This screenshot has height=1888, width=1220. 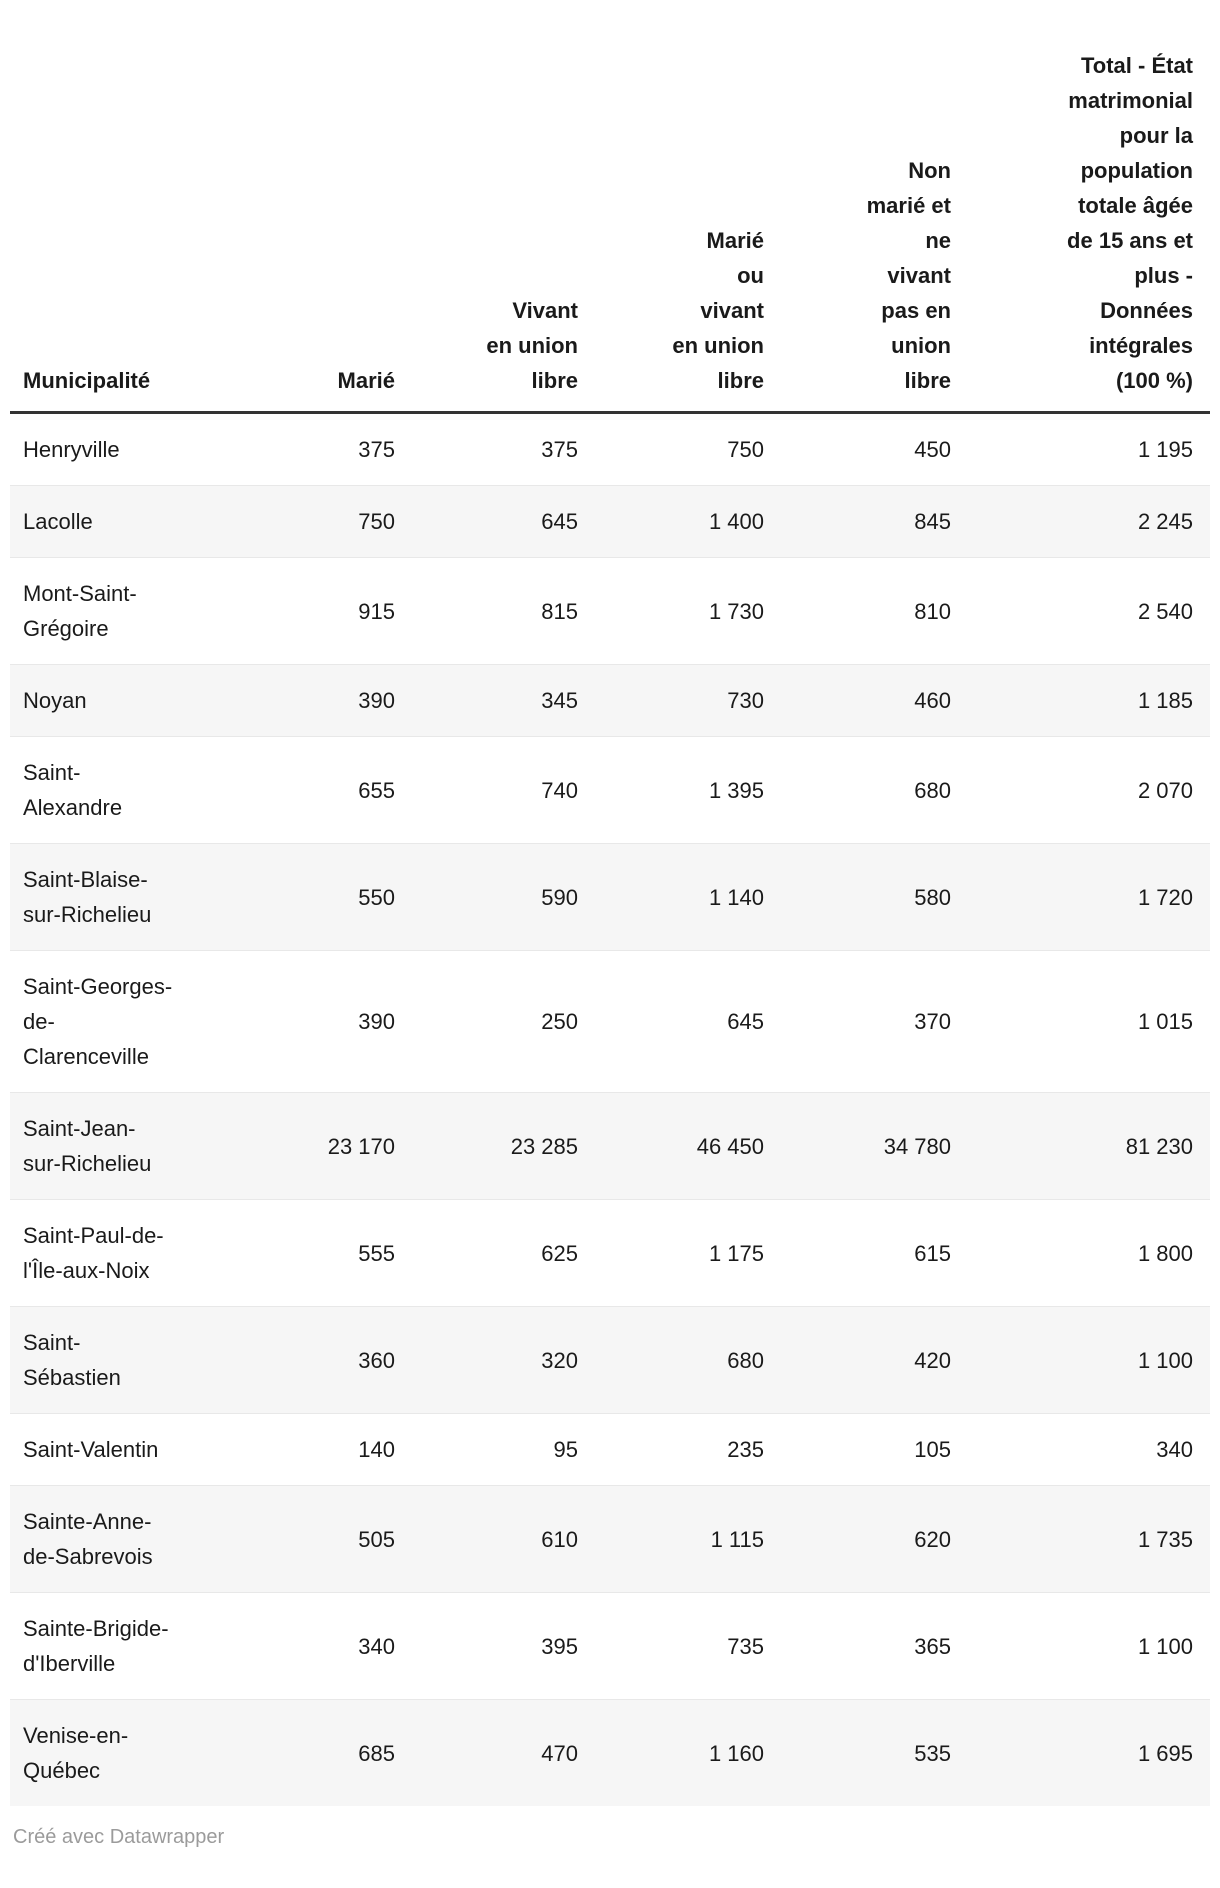 I want to click on municipality-cell: Mont-Saint- Grégoire, so click(x=110, y=611).